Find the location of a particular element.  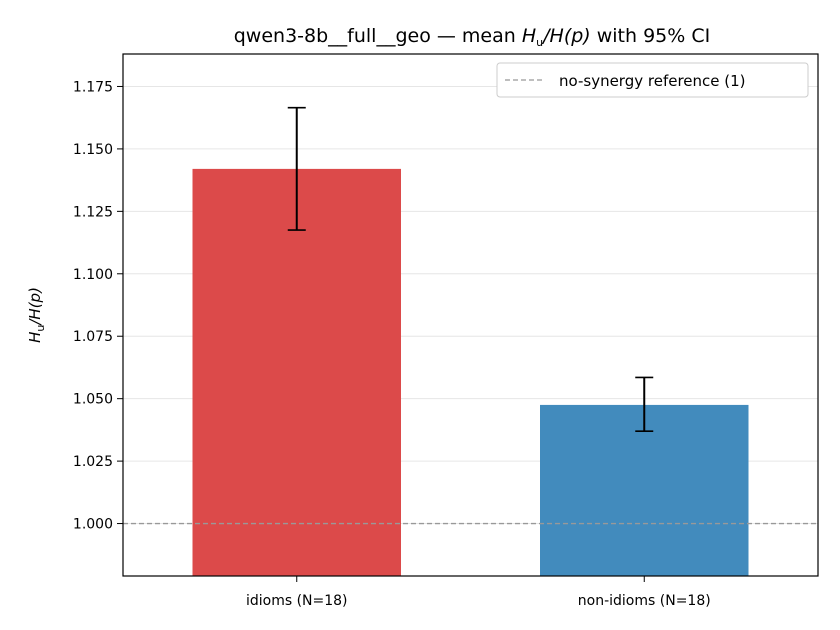

legend: no-synergy reference (1) is located at coordinates (652, 80).